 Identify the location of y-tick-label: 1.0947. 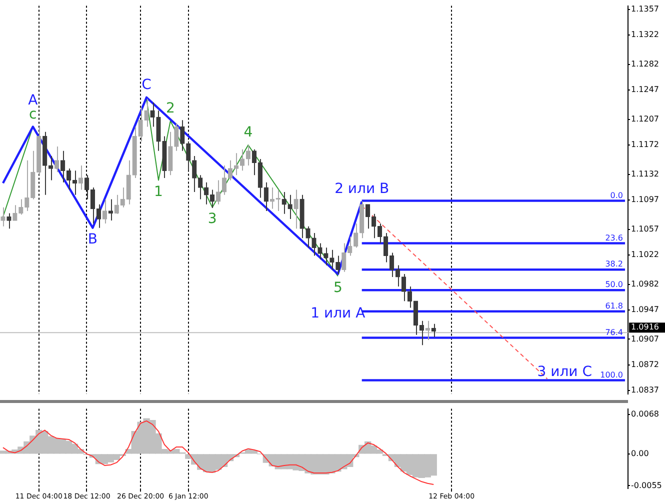
(645, 309).